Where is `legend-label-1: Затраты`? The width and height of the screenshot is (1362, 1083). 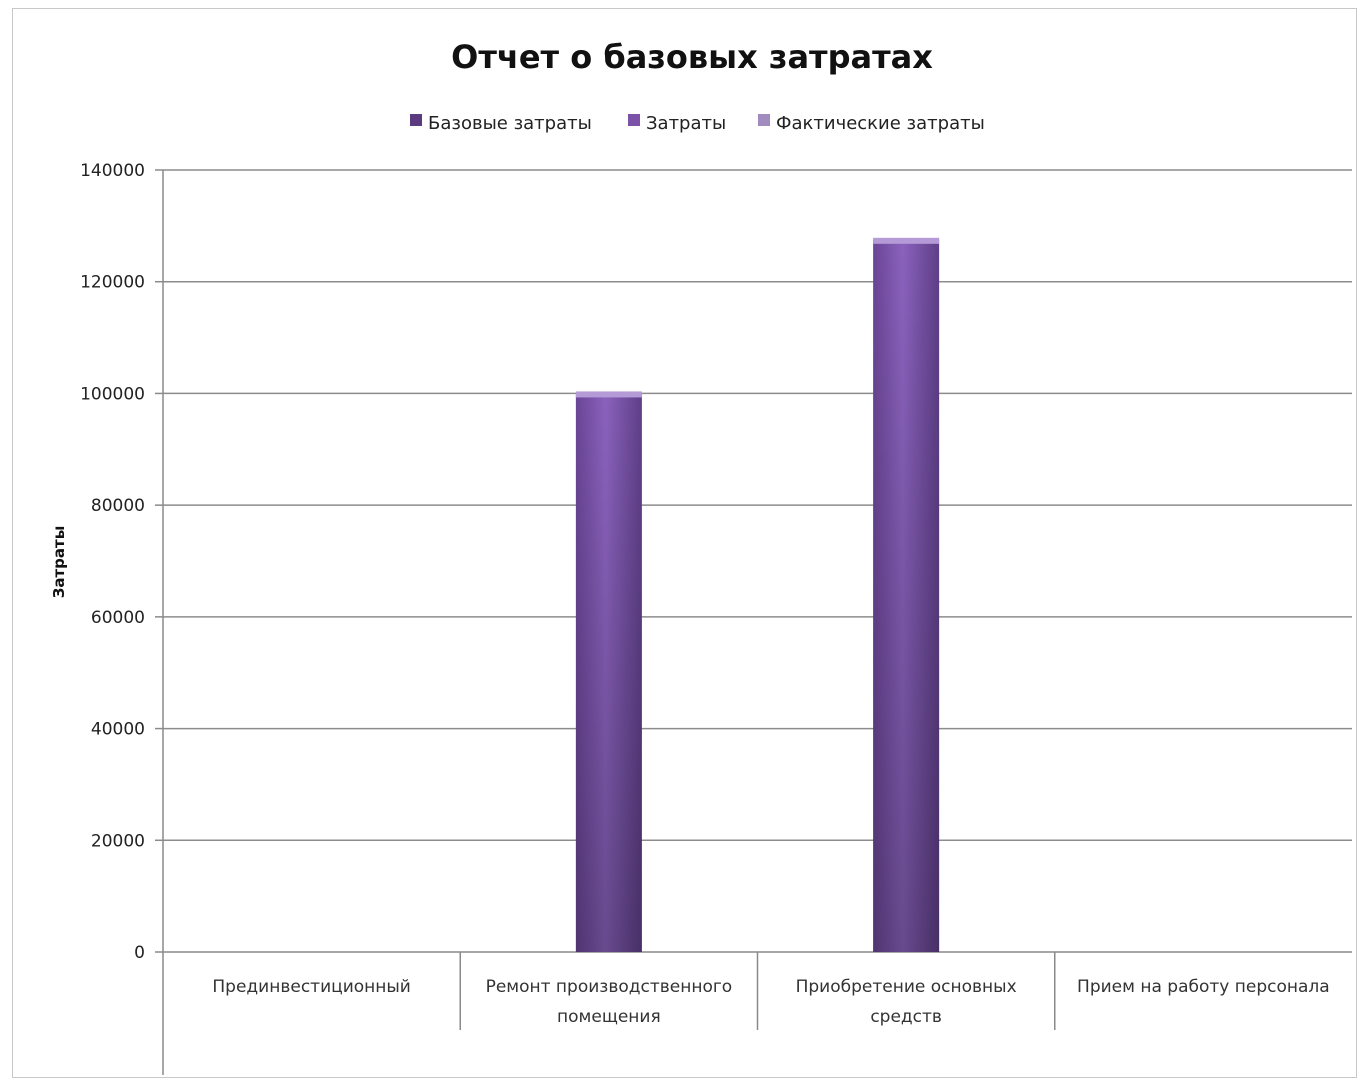 legend-label-1: Затраты is located at coordinates (686, 123).